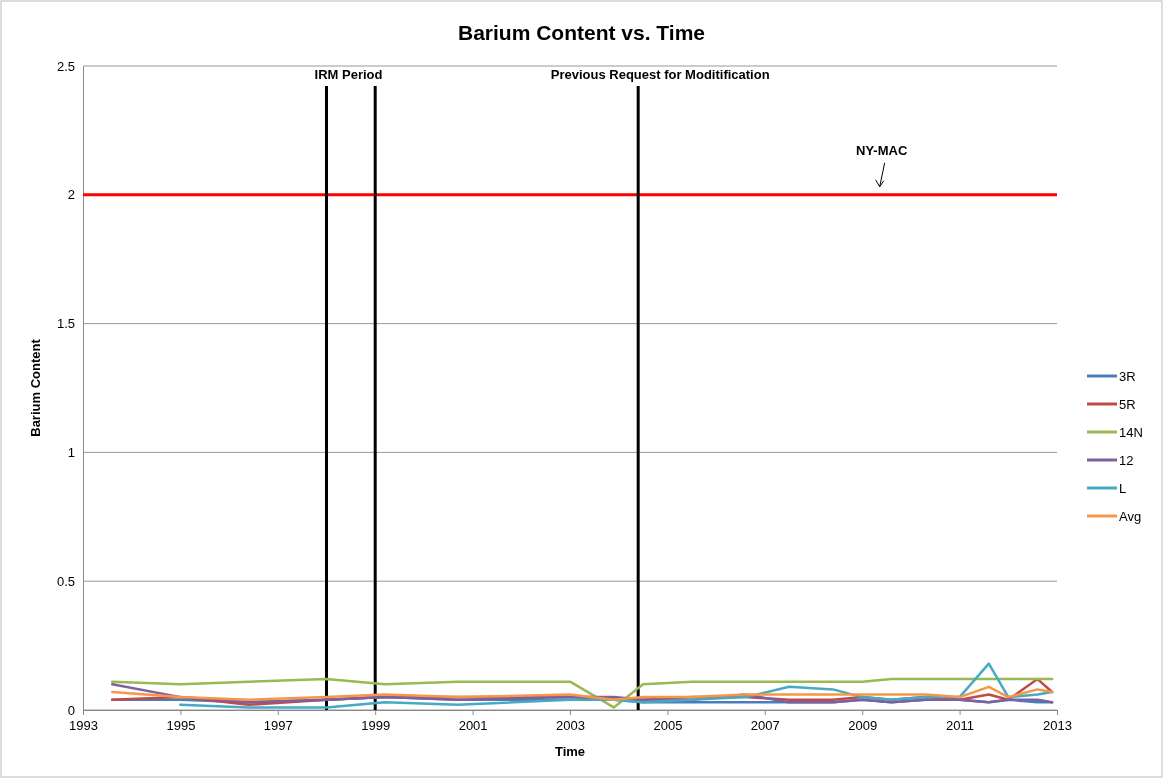  What do you see at coordinates (616, 685) in the screenshot?
I see `line-series` at bounding box center [616, 685].